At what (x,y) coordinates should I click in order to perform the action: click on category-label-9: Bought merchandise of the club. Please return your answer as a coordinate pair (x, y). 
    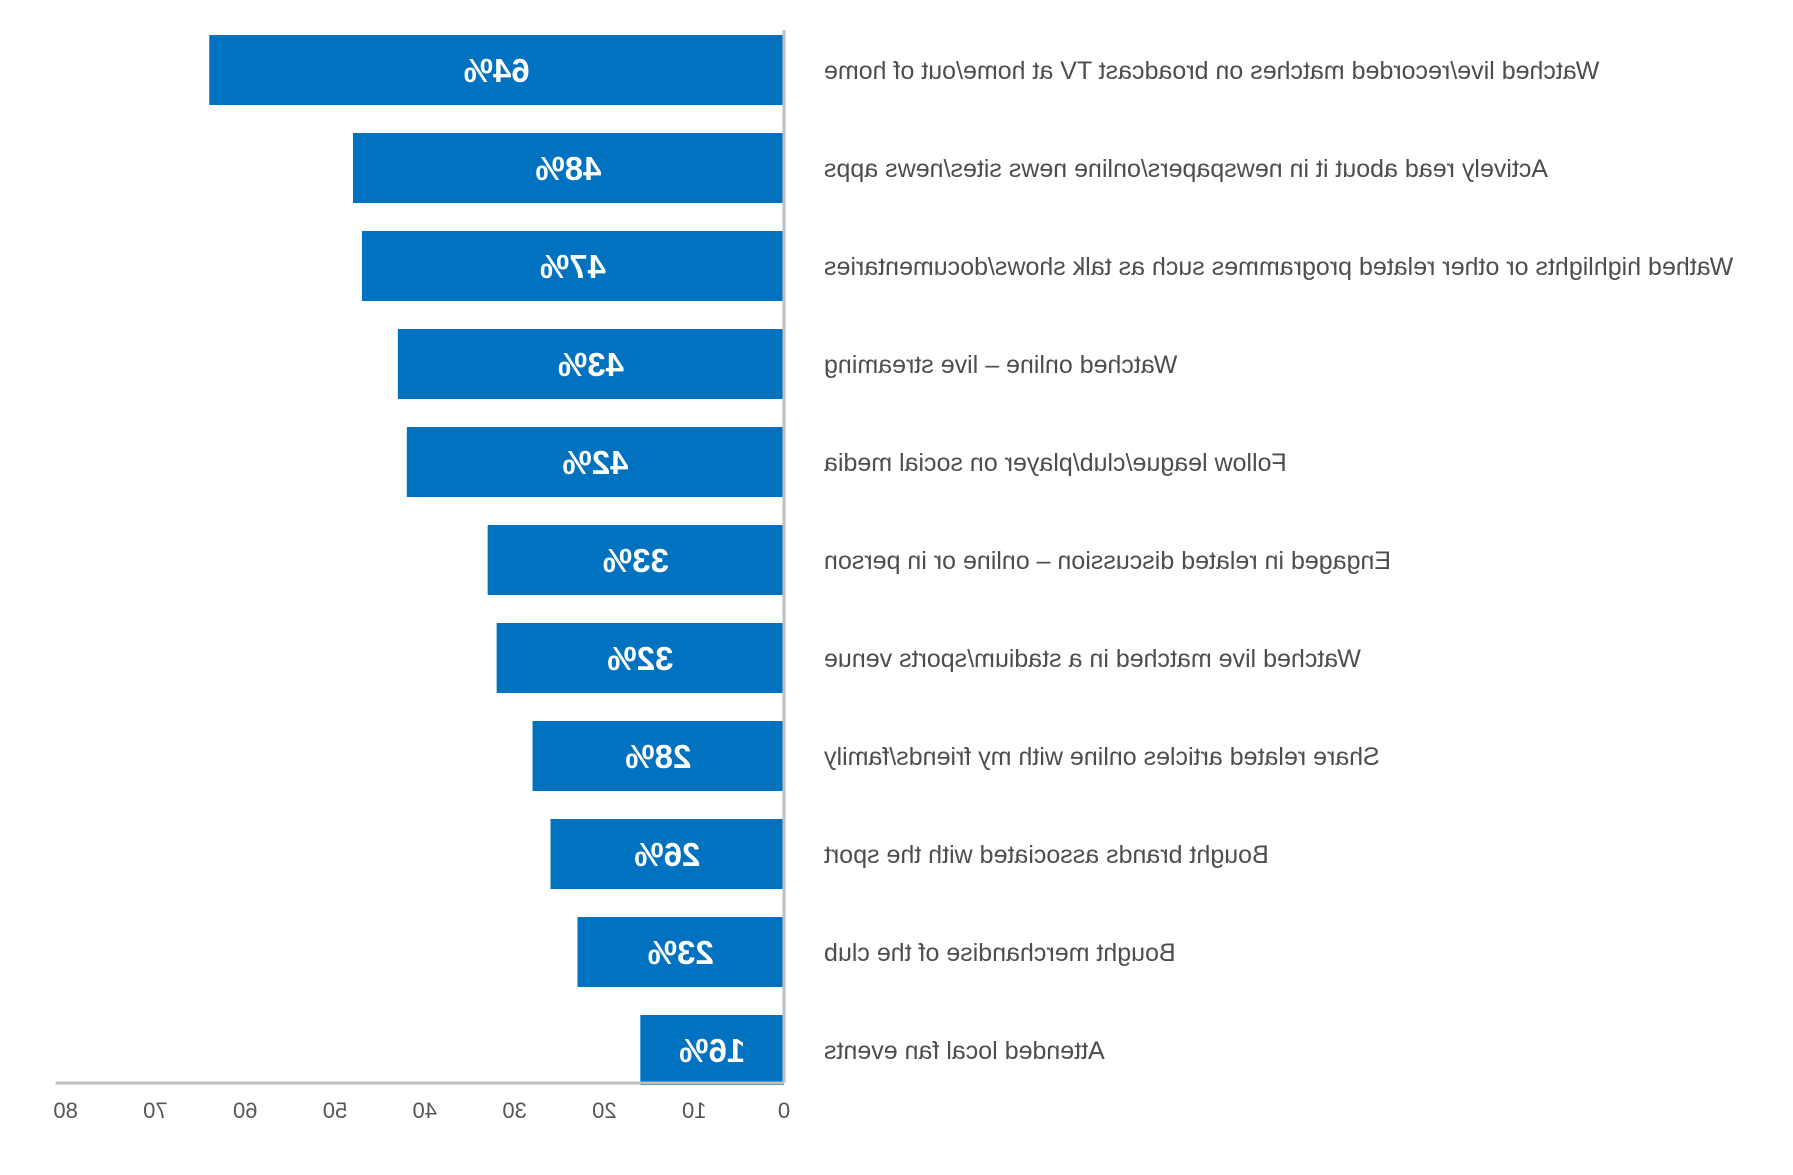
    Looking at the image, I should click on (1000, 953).